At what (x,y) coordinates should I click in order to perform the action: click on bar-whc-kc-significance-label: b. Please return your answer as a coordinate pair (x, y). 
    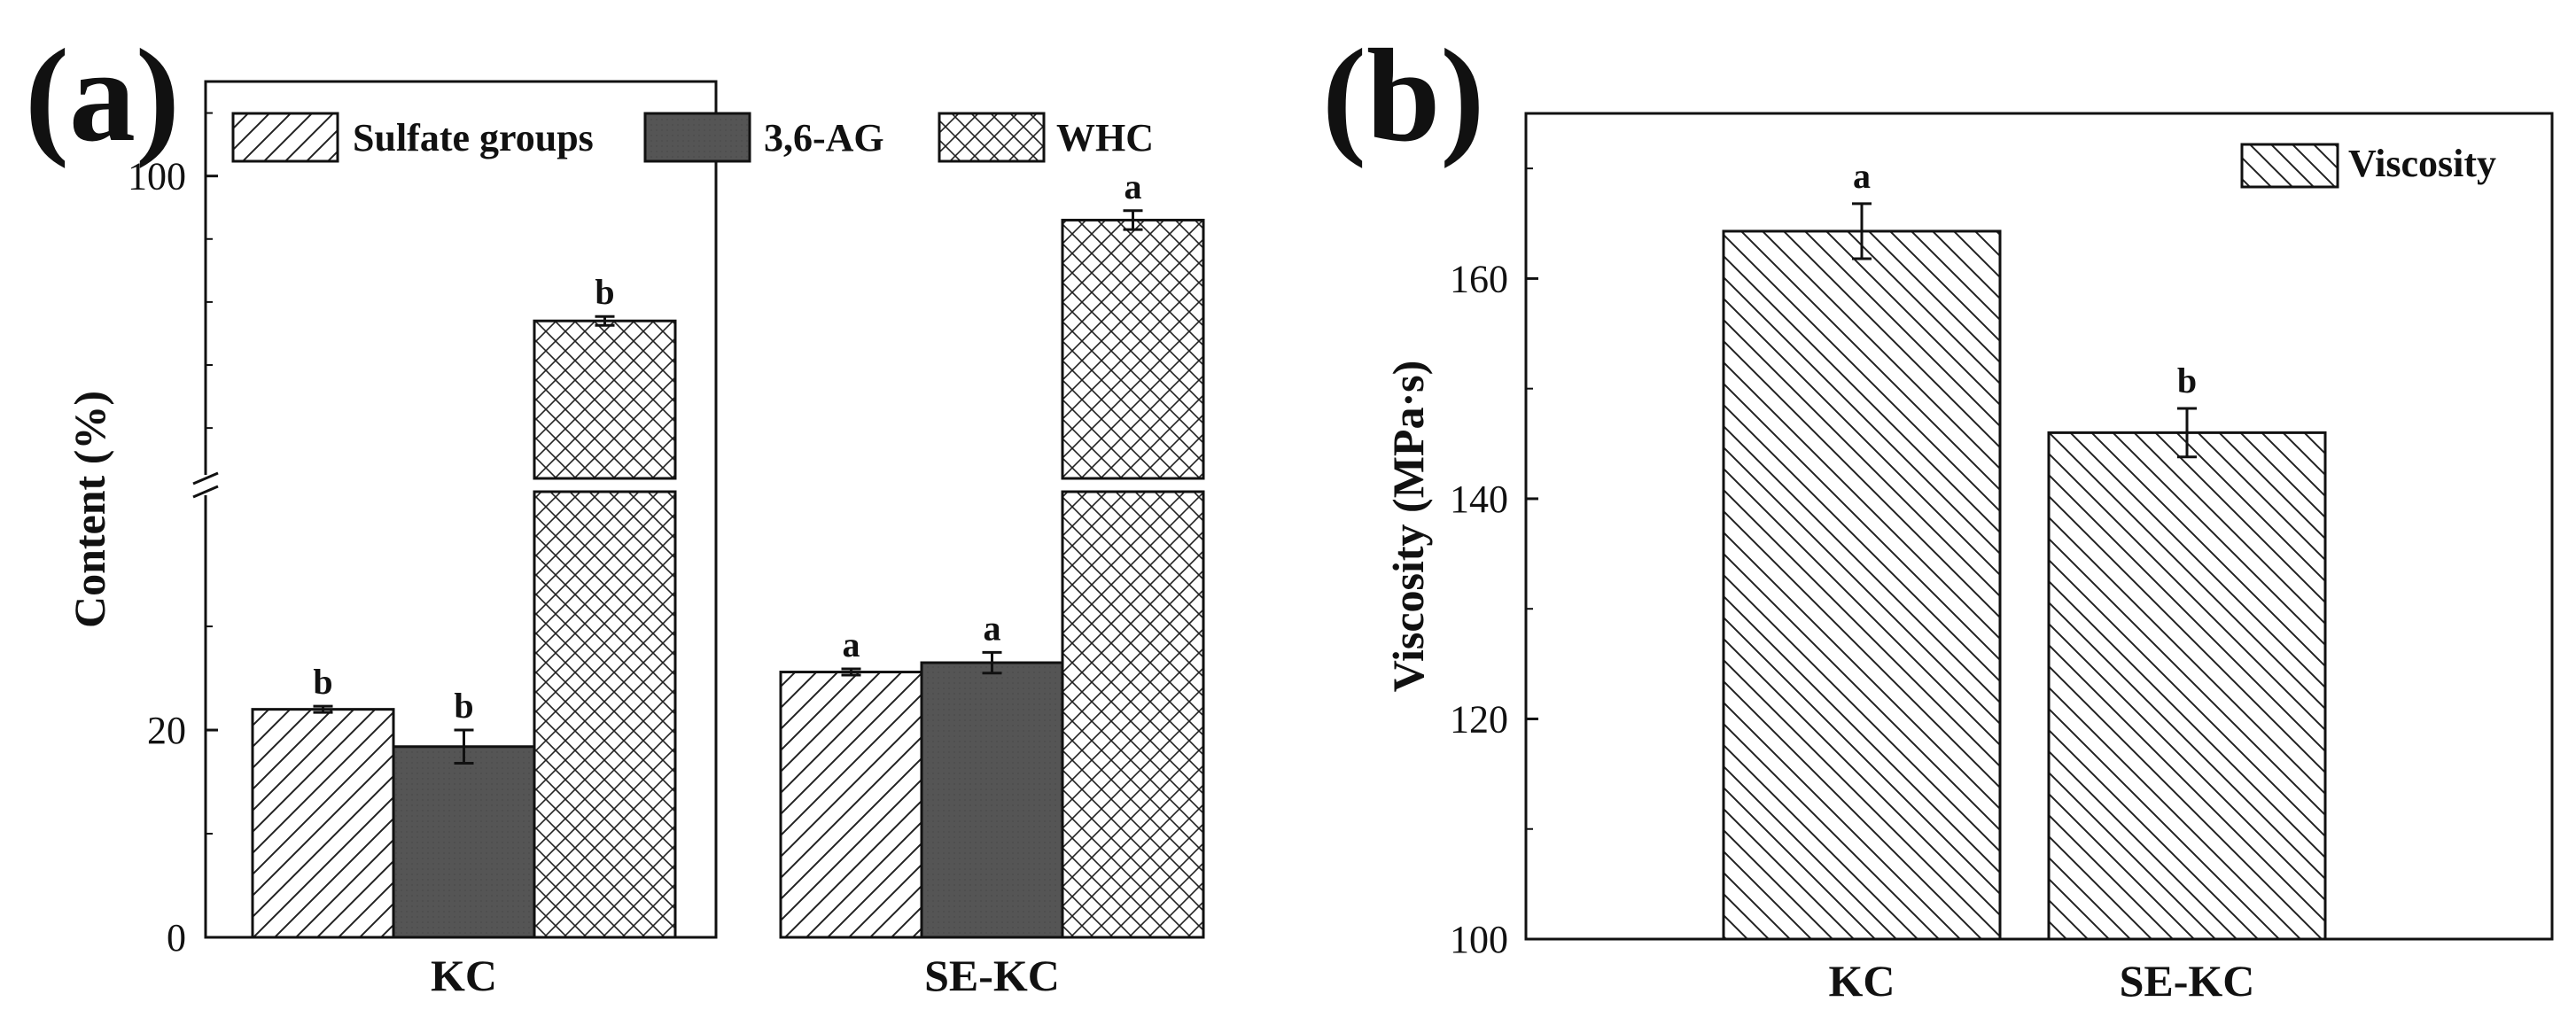
    Looking at the image, I should click on (605, 292).